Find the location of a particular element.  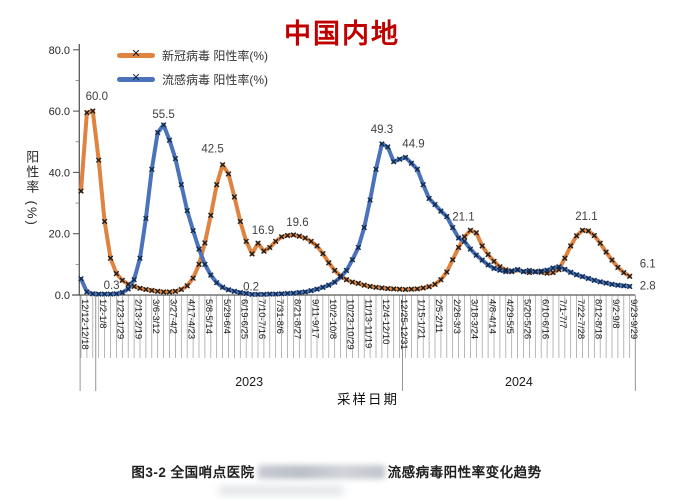

figure-caption: 图3-2 全国哨点医院 流感病毒阳性率变化趋势 is located at coordinates (336, 471).